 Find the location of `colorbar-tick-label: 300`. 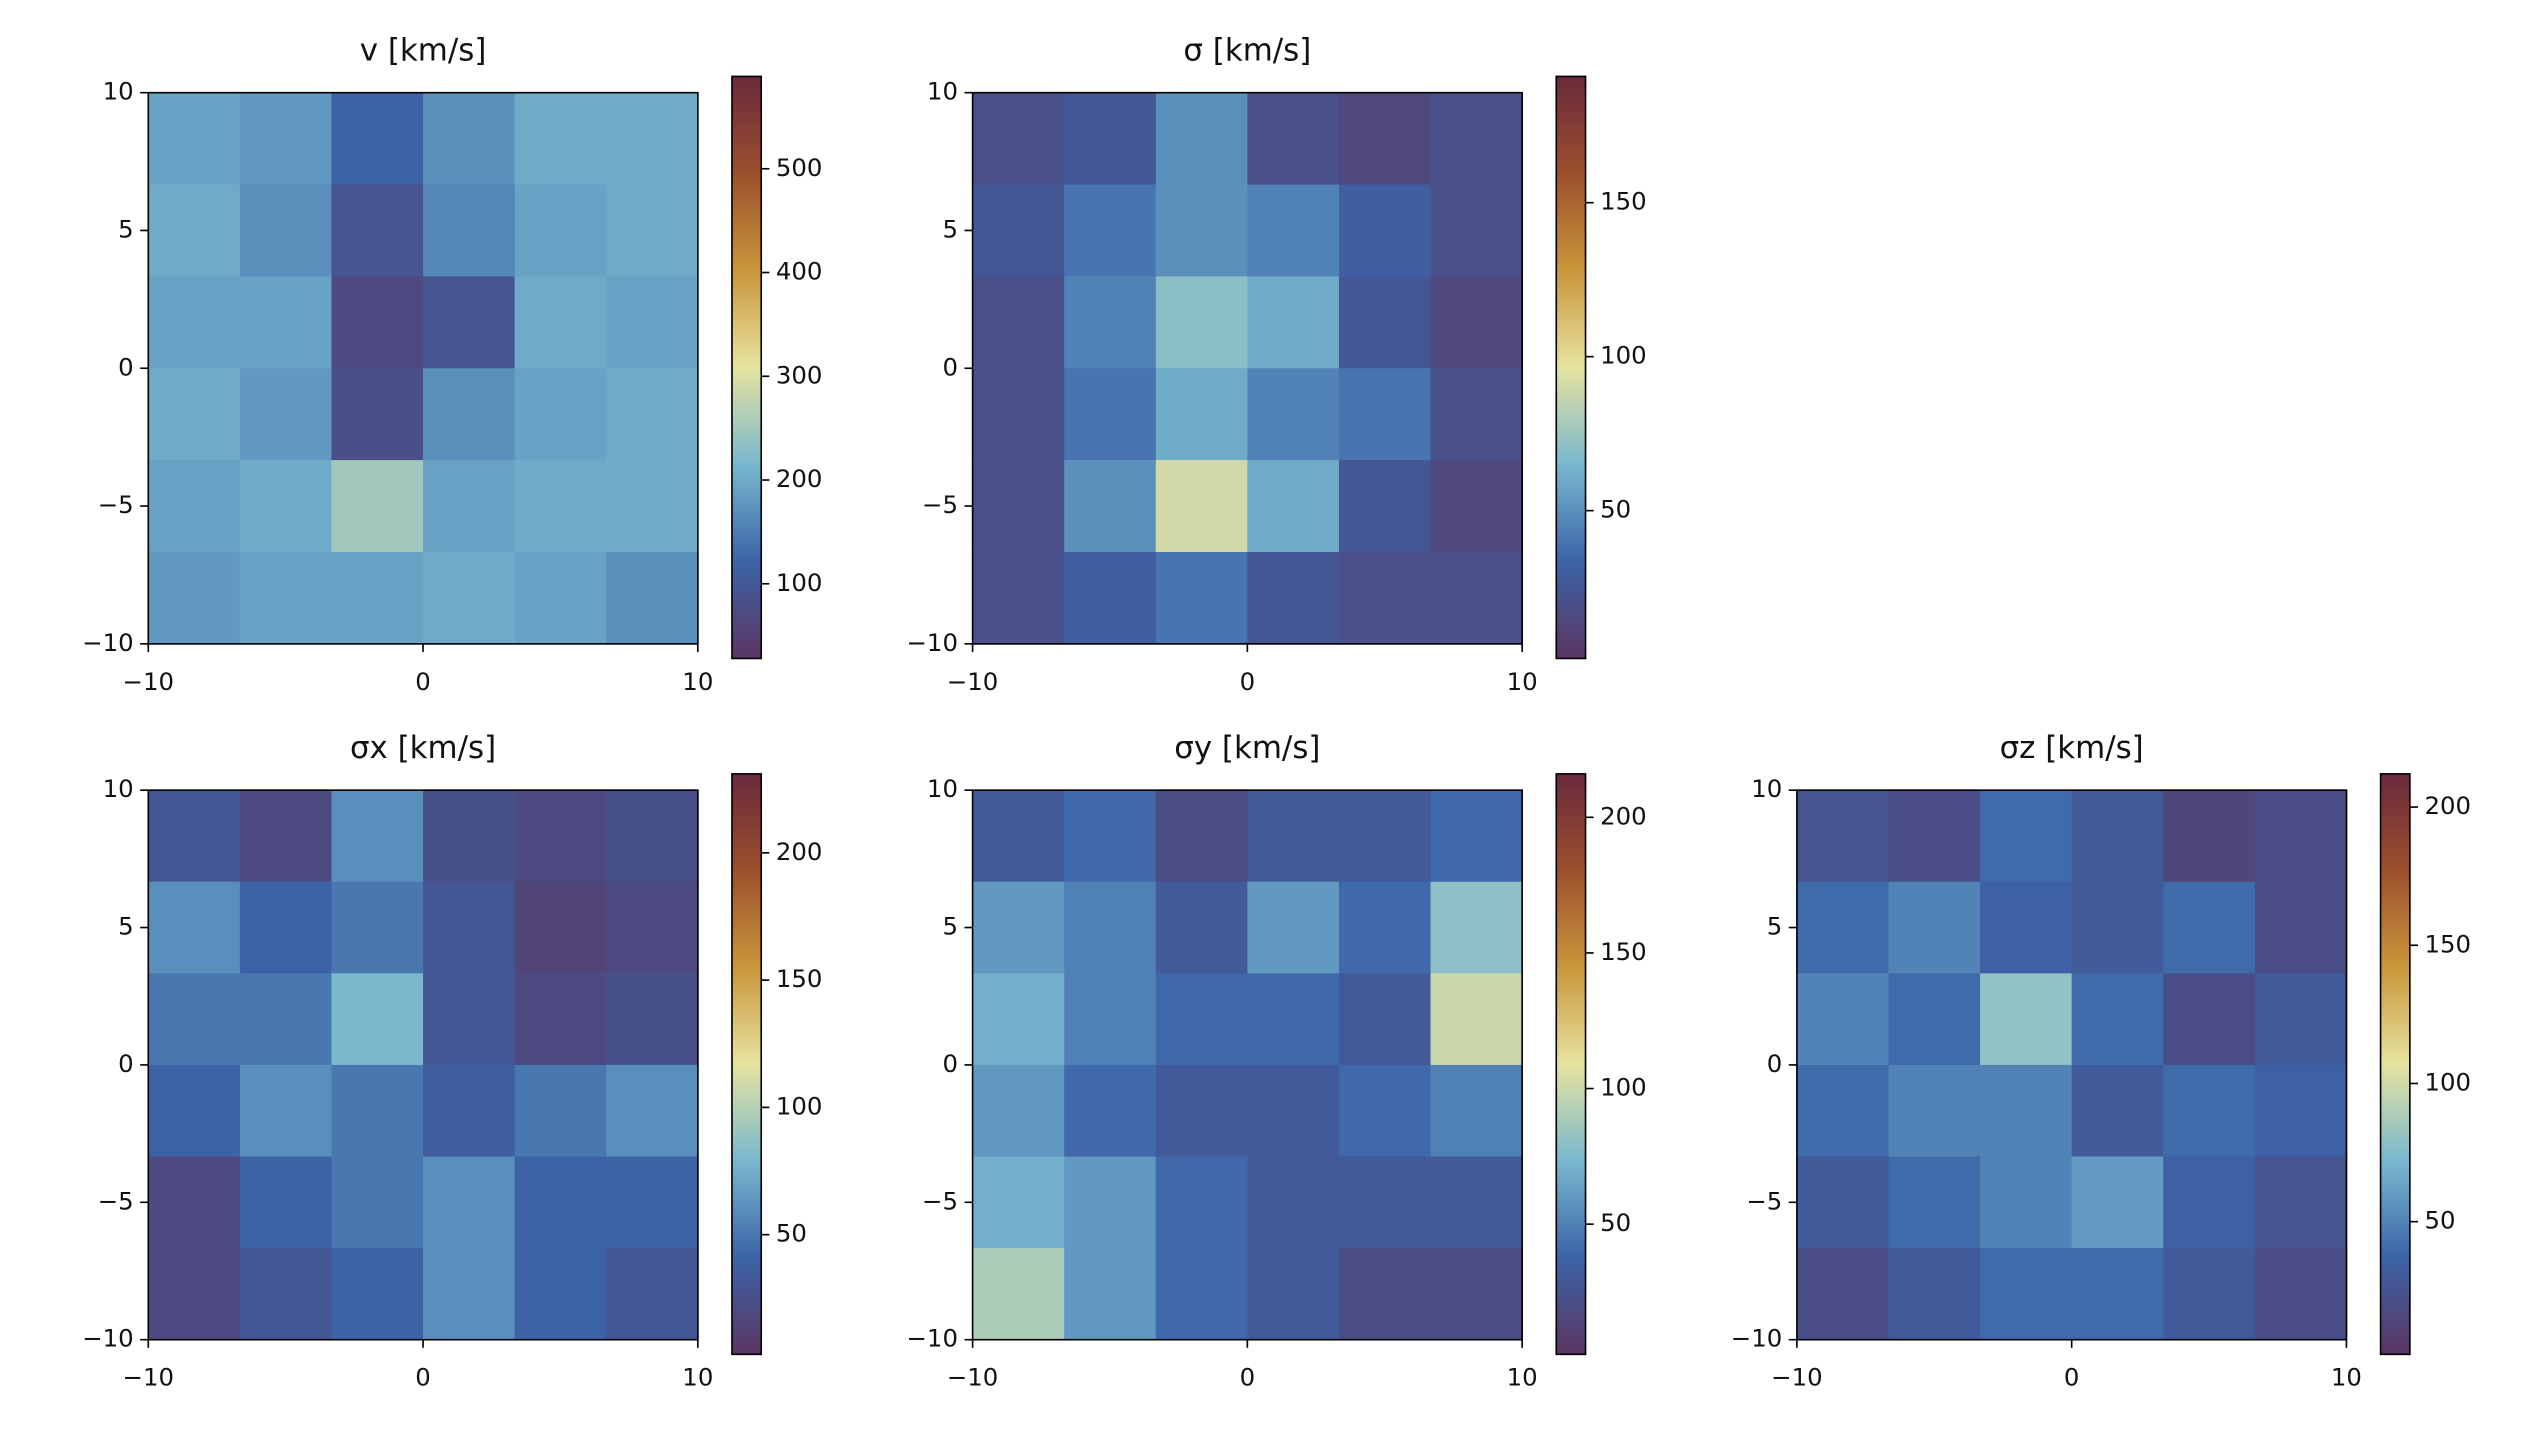

colorbar-tick-label: 300 is located at coordinates (799, 374).